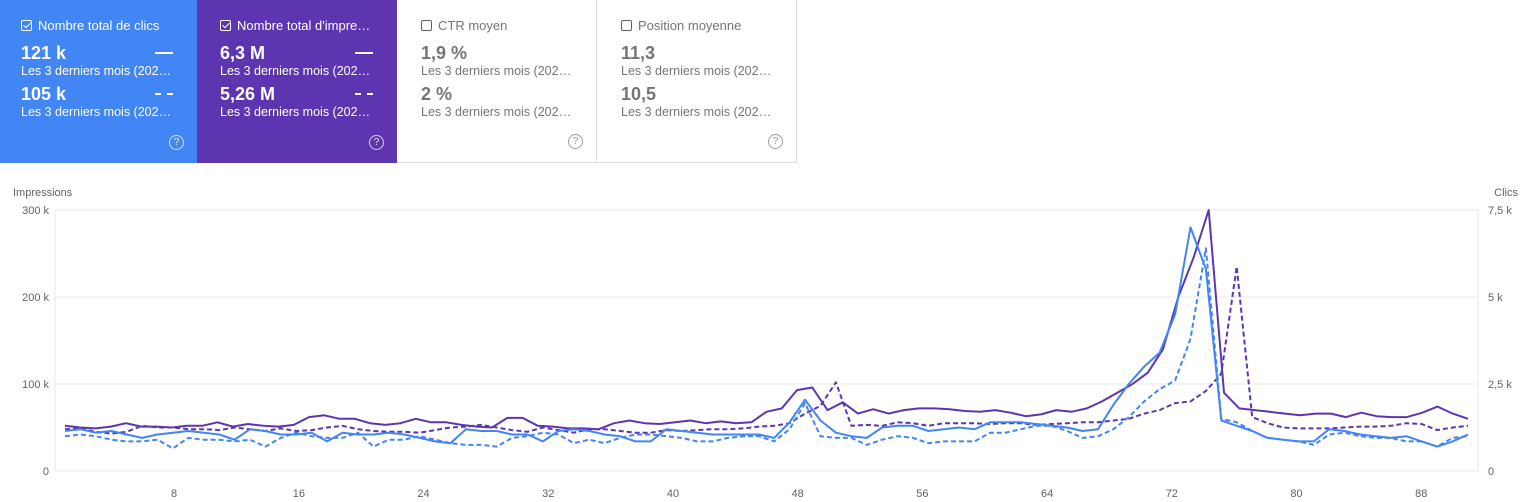  Describe the element at coordinates (690, 25) in the screenshot. I see `card-label: Position moyenne` at that location.